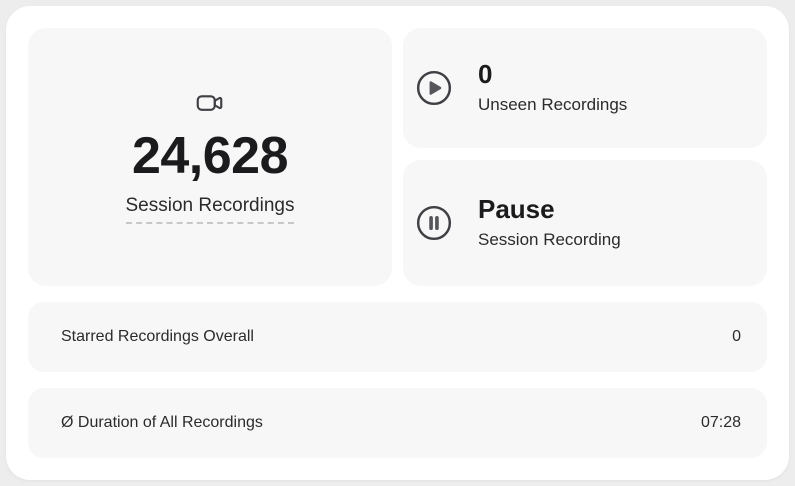  Describe the element at coordinates (720, 422) in the screenshot. I see `avg-duration-value: 07:28` at that location.